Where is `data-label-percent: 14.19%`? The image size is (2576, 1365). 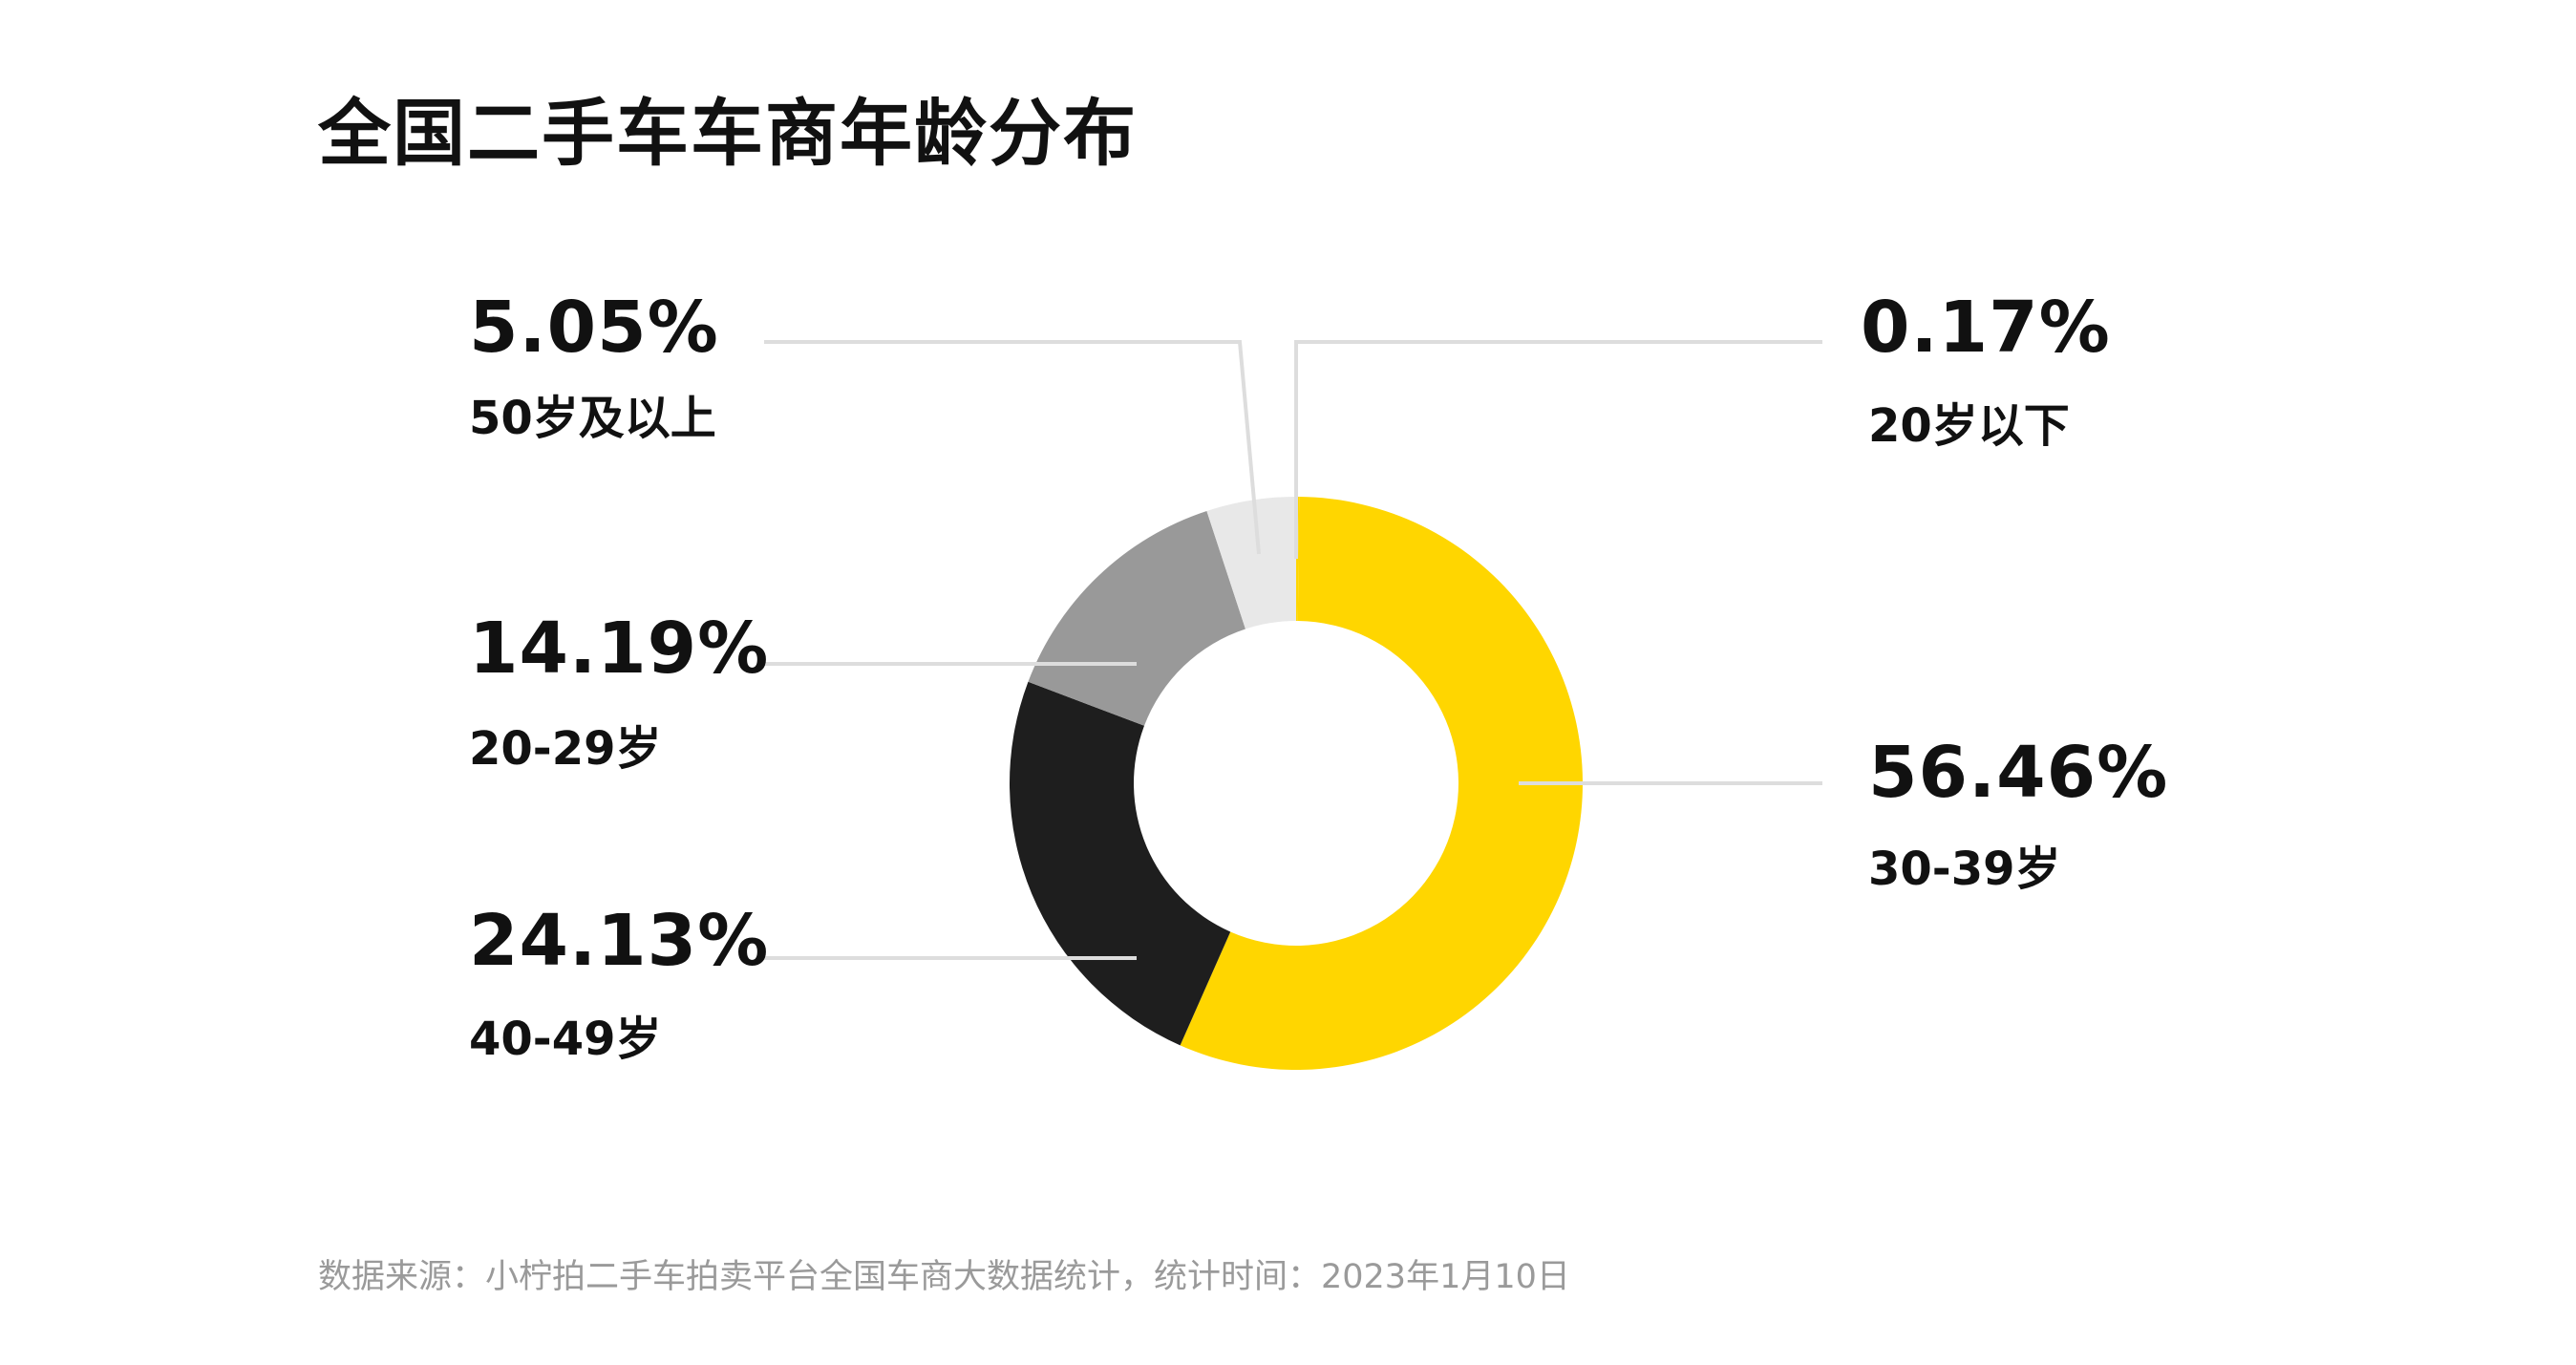
data-label-percent: 14.19% is located at coordinates (619, 649).